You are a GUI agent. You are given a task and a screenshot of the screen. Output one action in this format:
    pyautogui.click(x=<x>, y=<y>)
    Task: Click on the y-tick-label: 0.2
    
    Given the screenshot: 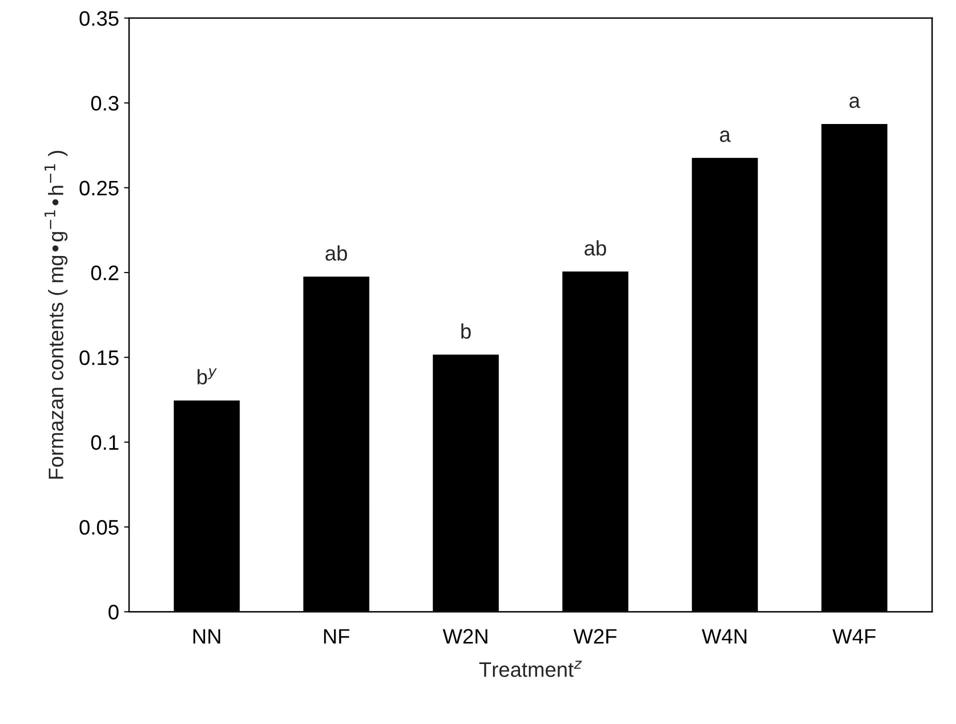 What is the action you would take?
    pyautogui.click(x=104, y=273)
    